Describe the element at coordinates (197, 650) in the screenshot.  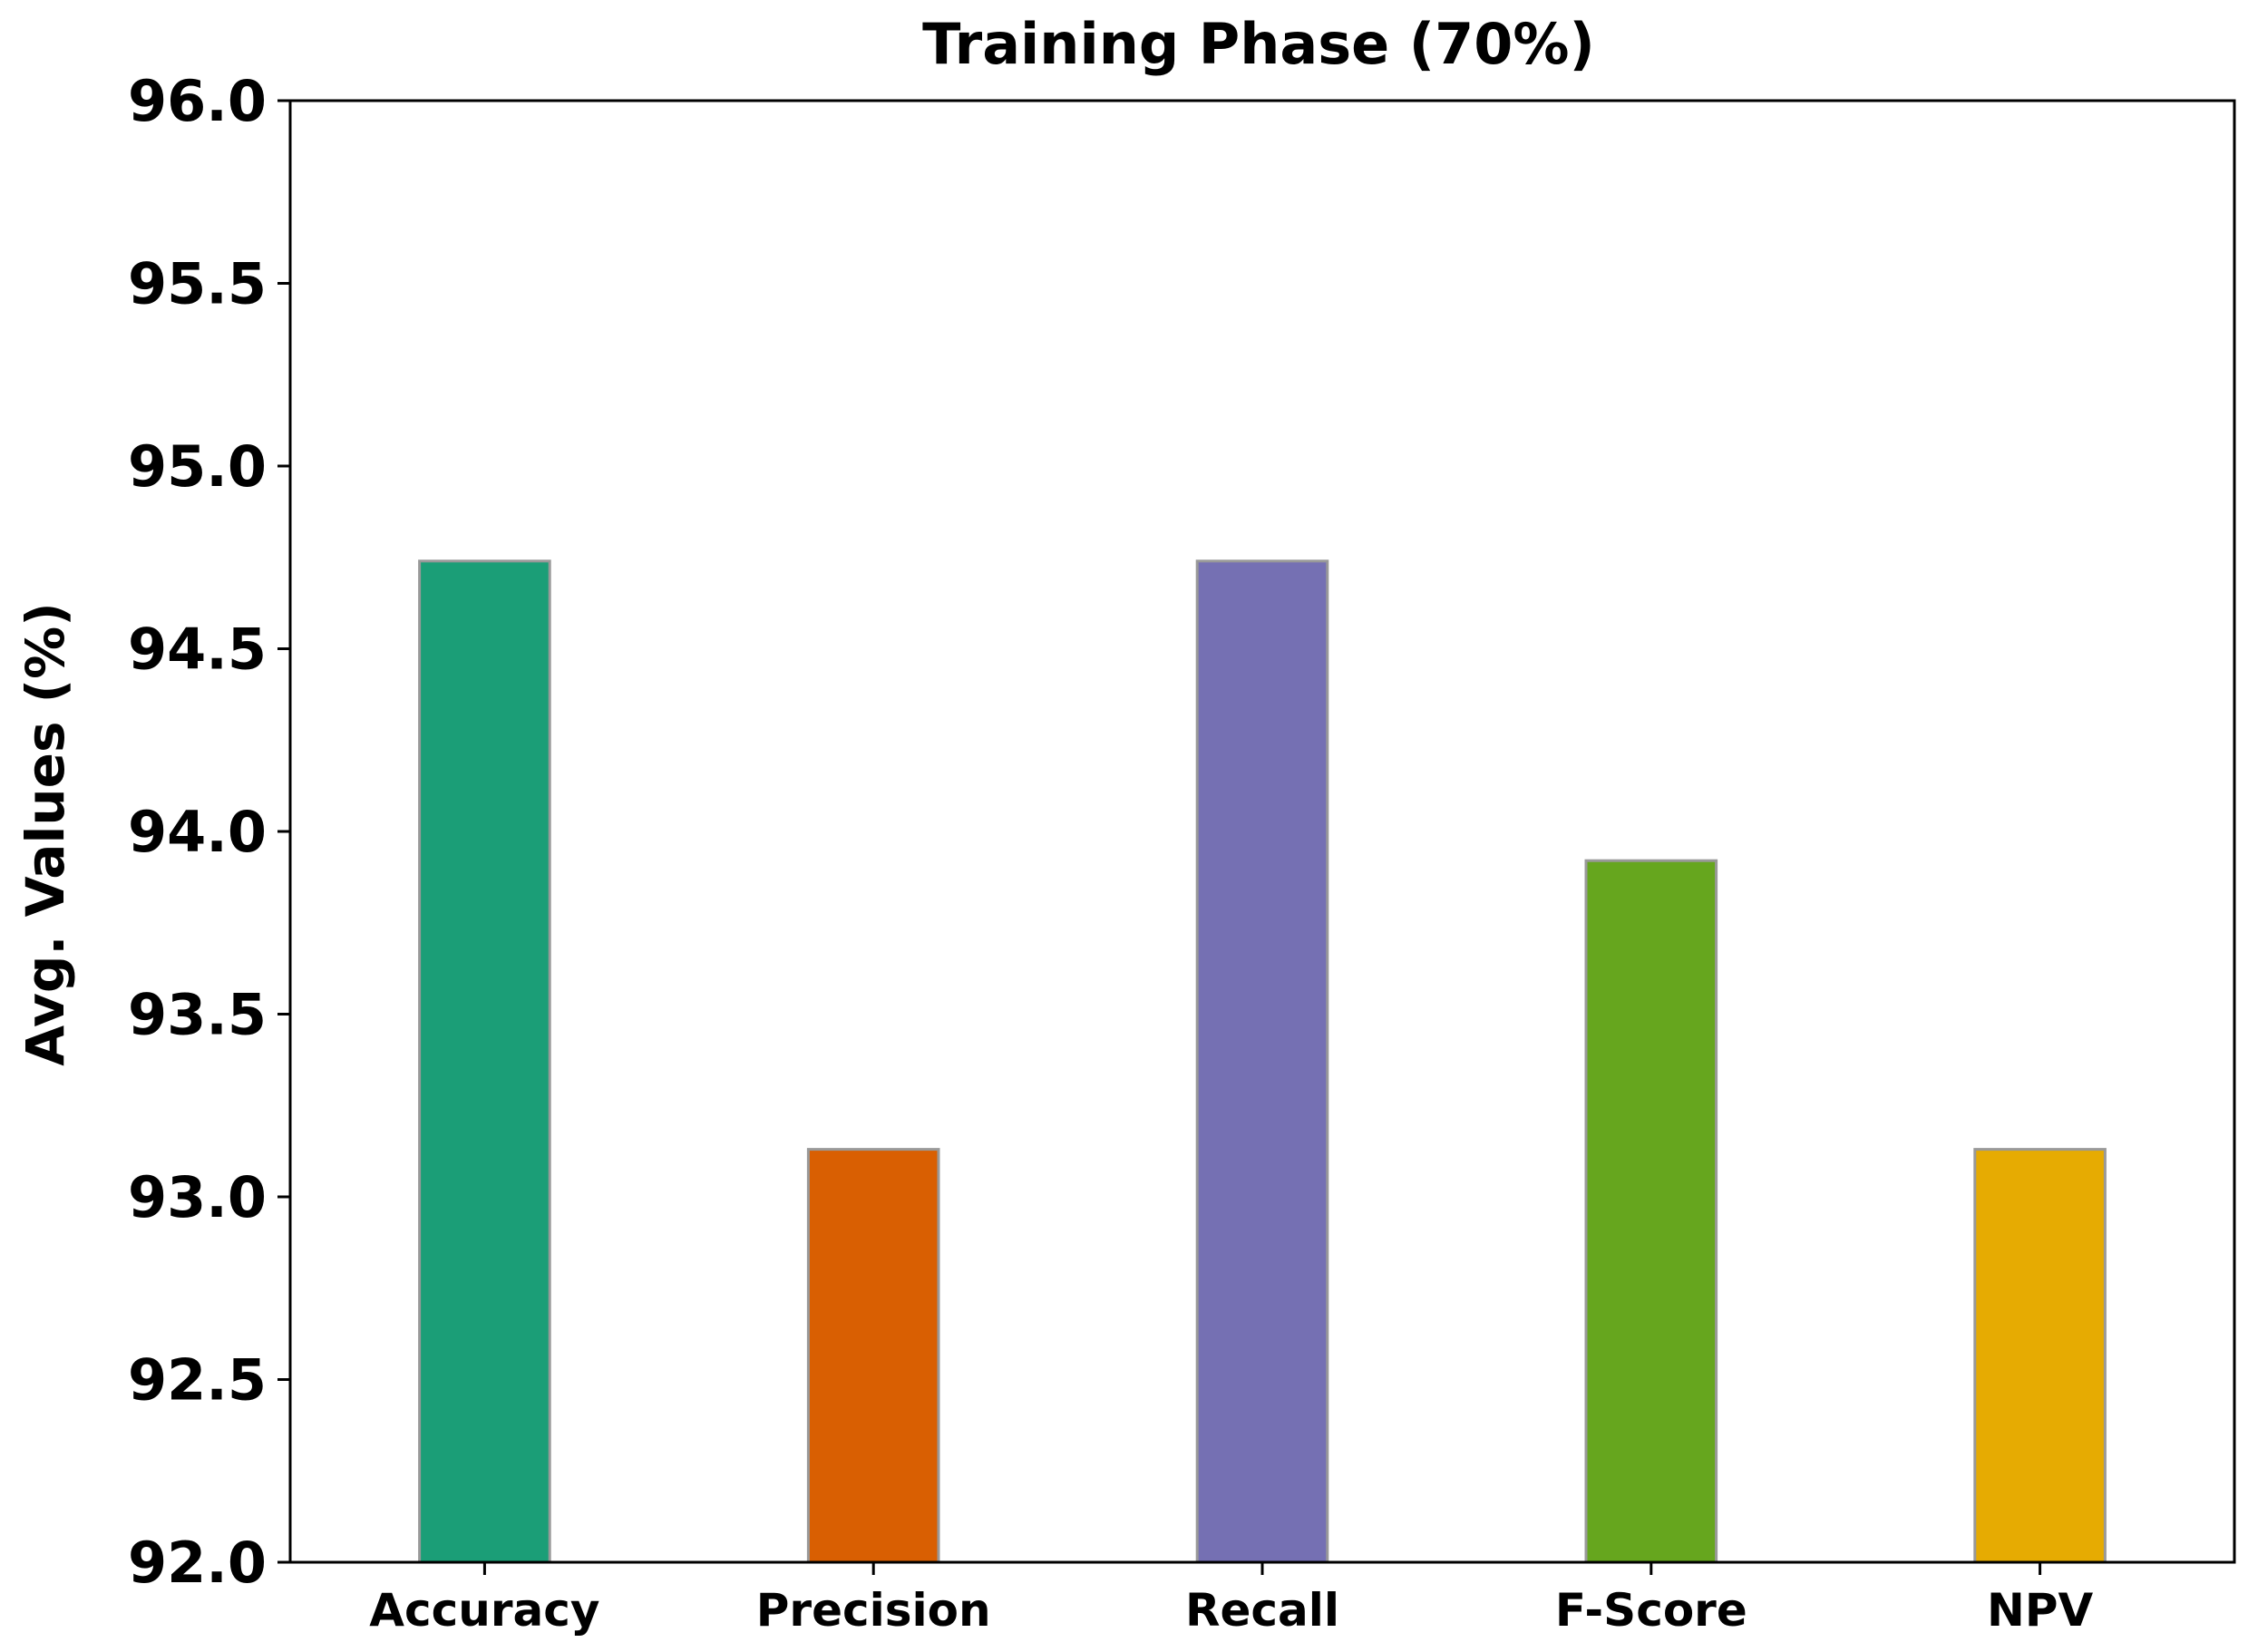
I see `y-tick-label: 94.5` at that location.